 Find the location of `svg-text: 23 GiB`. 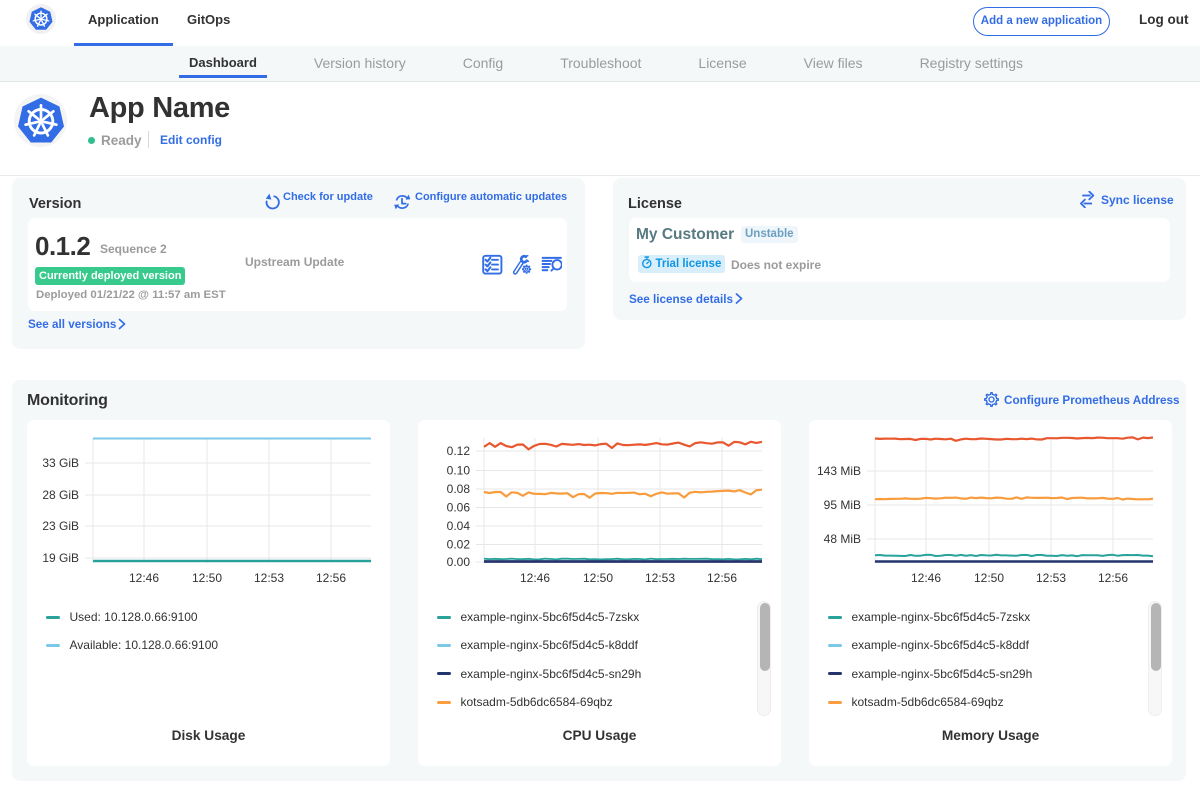

svg-text: 23 GiB is located at coordinates (60, 526).